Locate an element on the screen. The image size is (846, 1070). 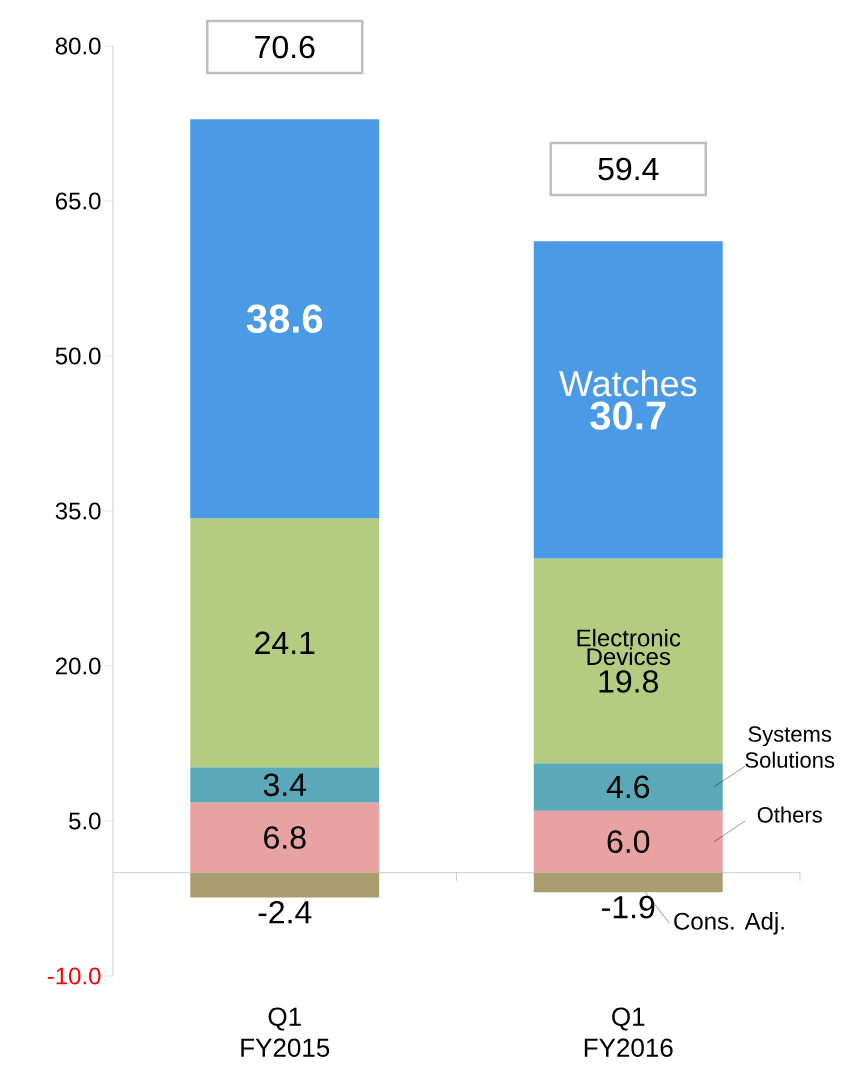
data-label: 24.1 is located at coordinates (285, 642).